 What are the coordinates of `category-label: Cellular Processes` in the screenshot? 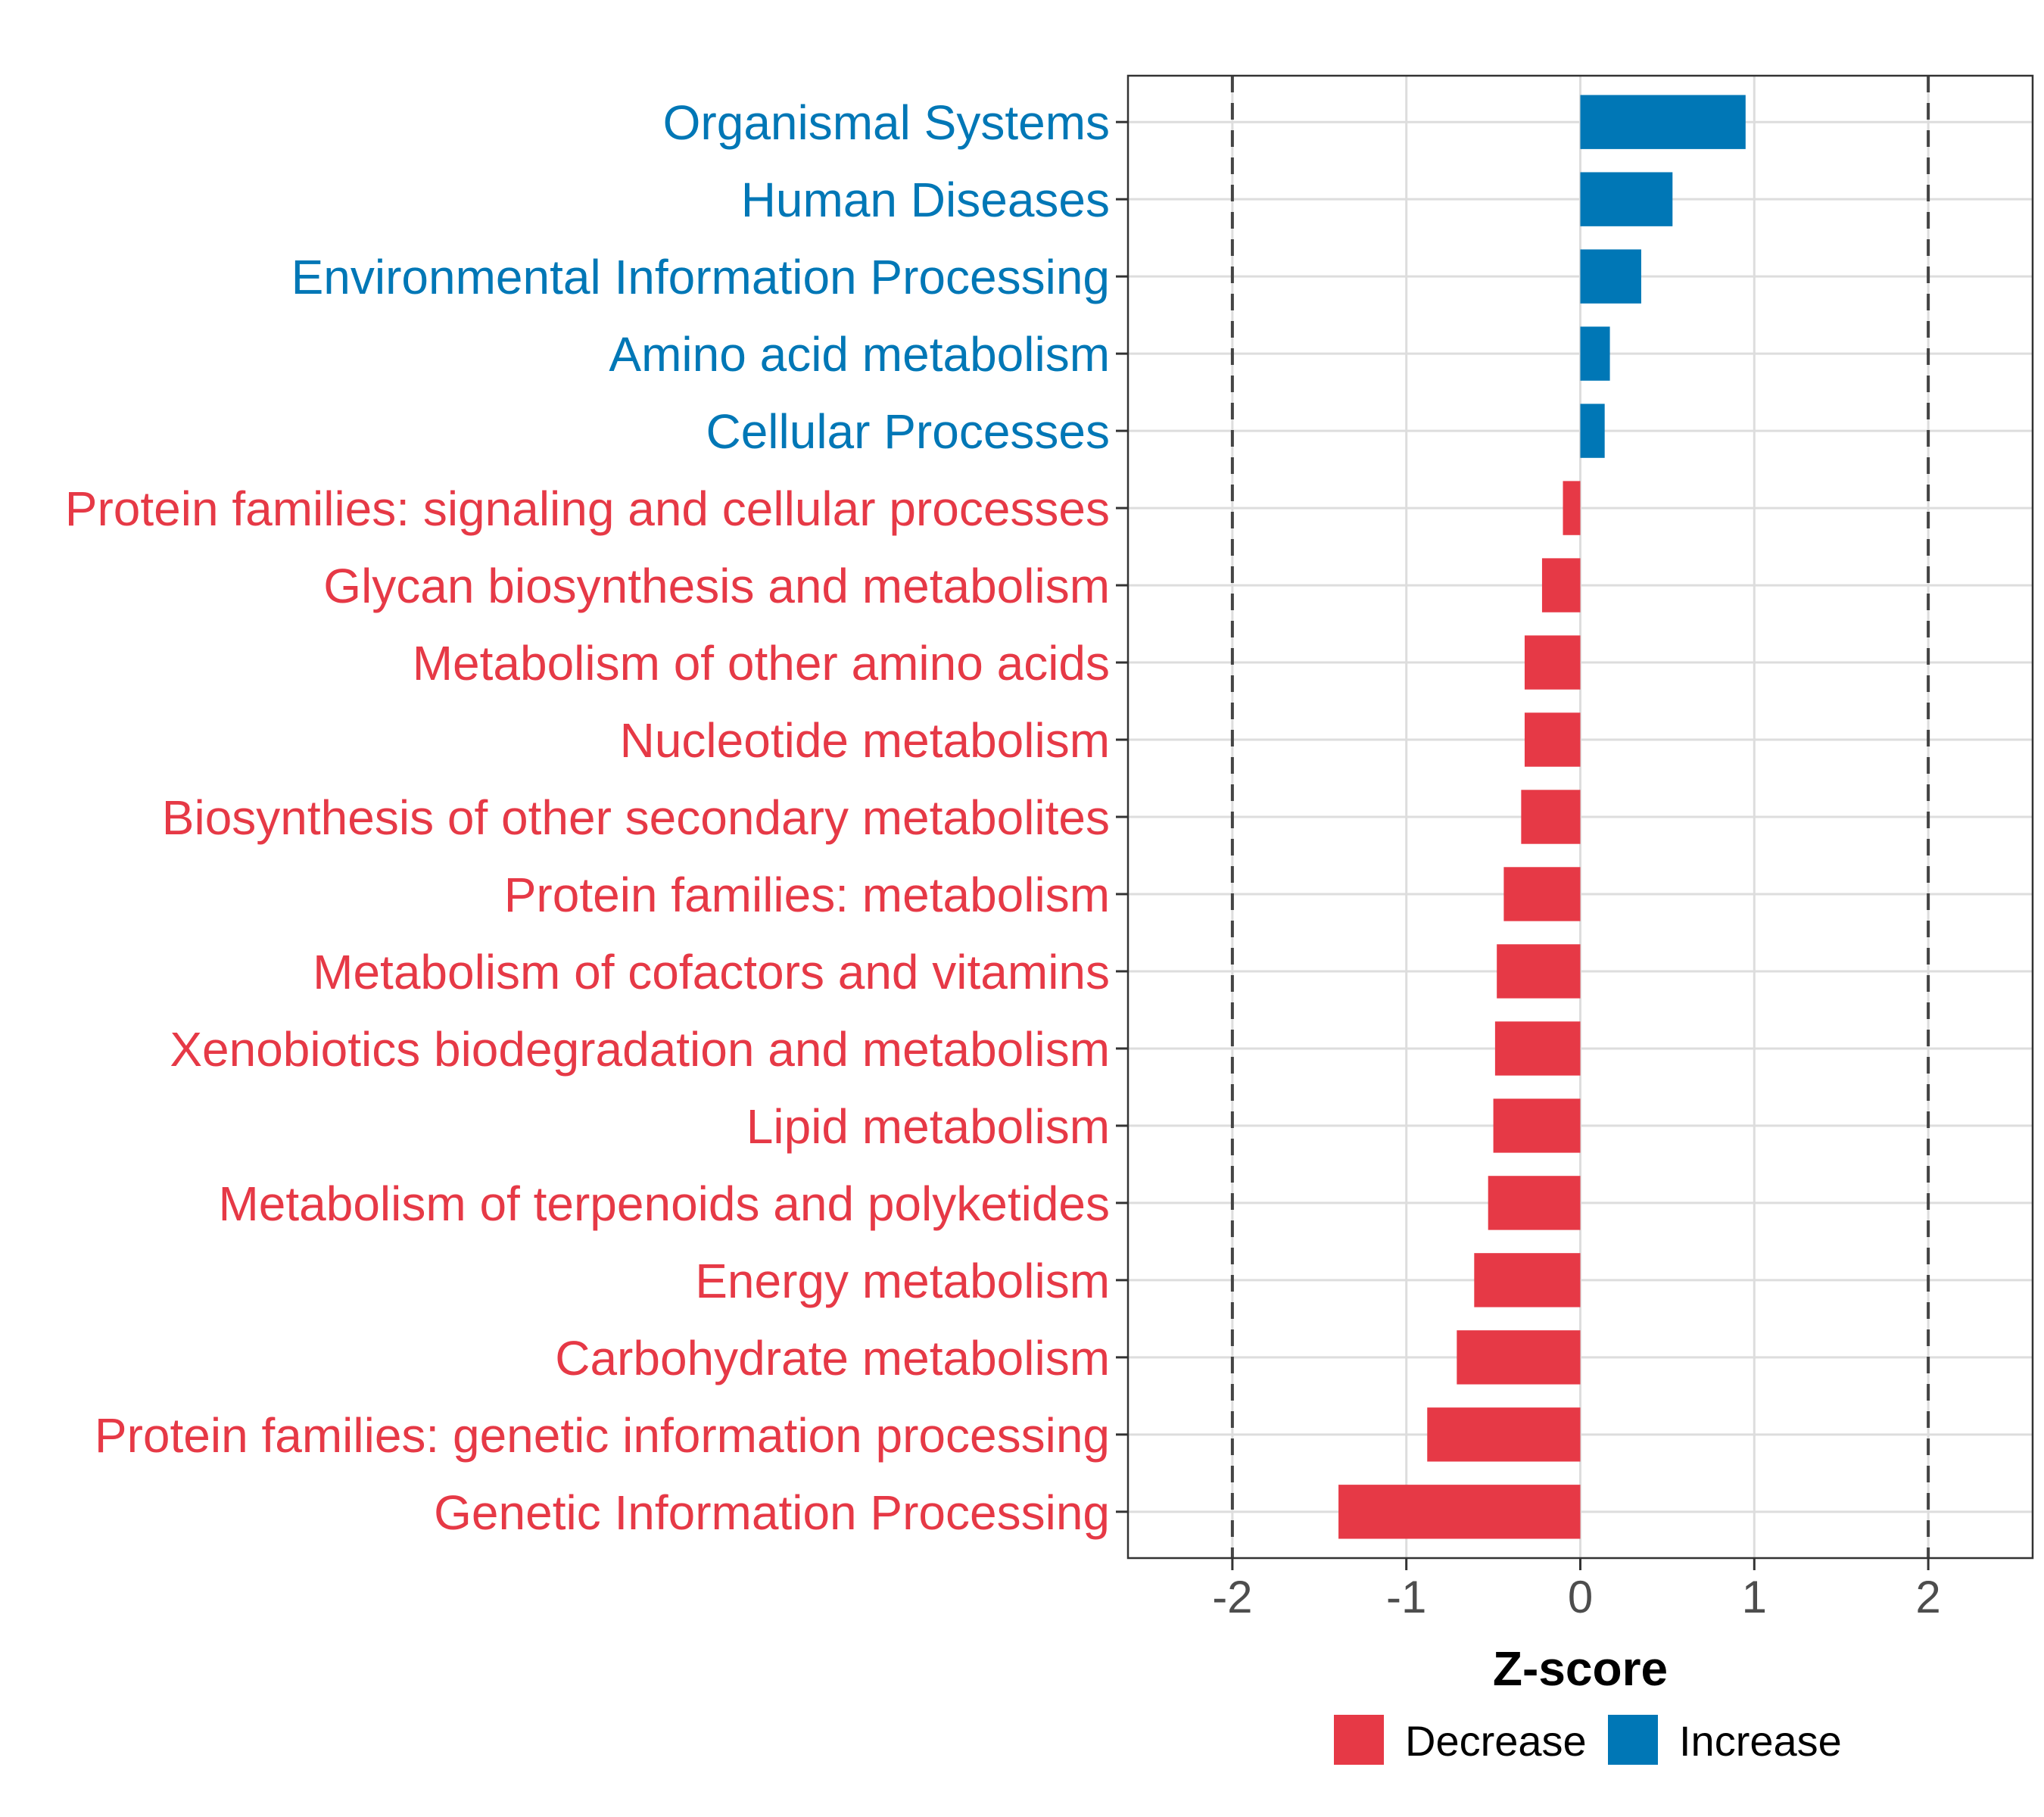 It's located at (908, 431).